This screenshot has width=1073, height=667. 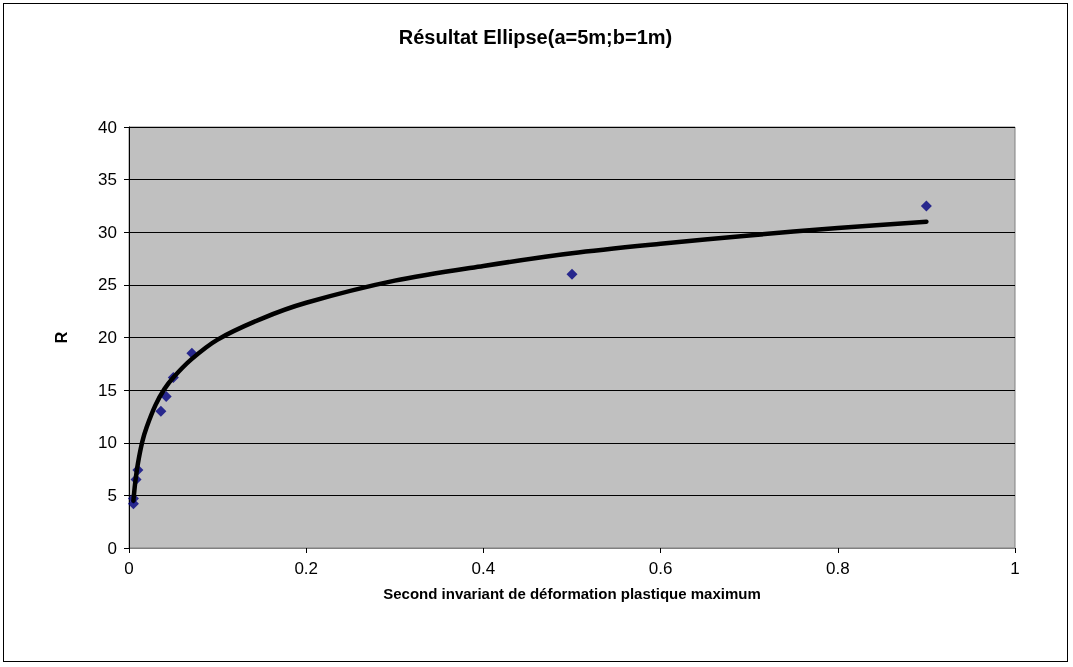 What do you see at coordinates (112, 495) in the screenshot?
I see `y-tick-label: 5` at bounding box center [112, 495].